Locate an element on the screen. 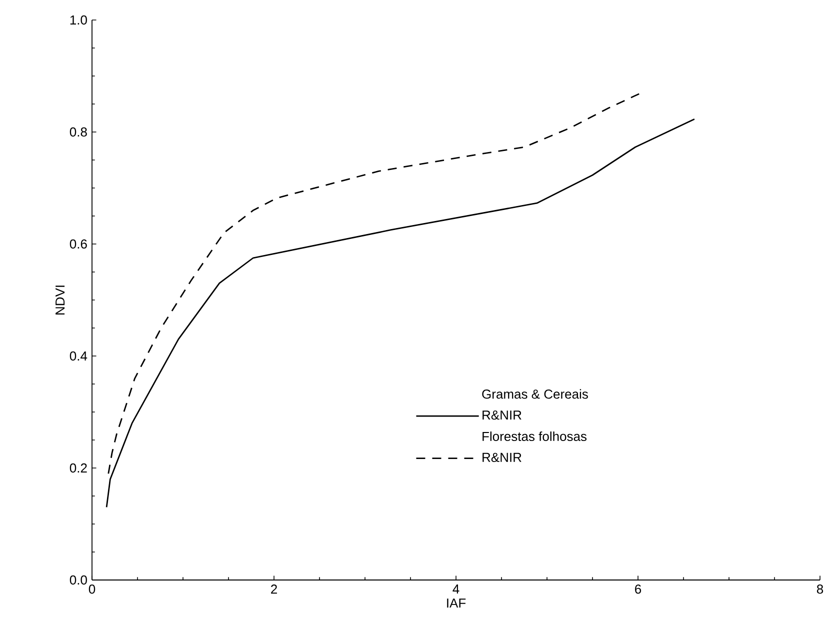 This screenshot has width=829, height=640. y-tick-label: 0.8 is located at coordinates (78, 132).